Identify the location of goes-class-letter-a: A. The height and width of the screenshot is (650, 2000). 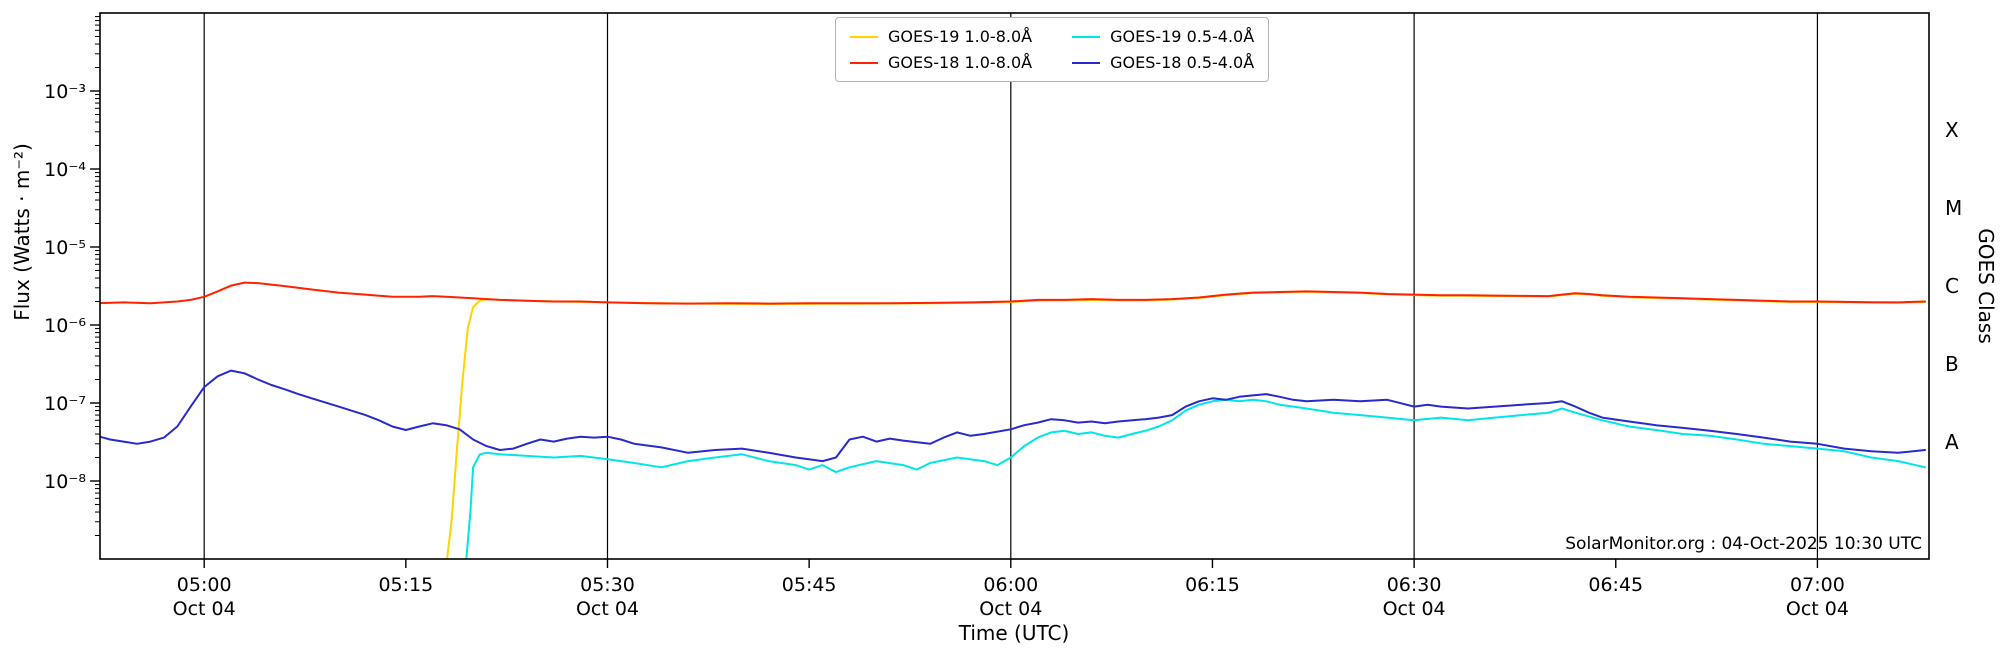
(1952, 442).